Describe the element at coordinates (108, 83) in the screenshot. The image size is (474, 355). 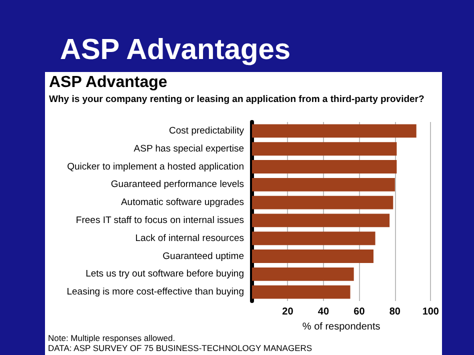
I see `text: ASP Advantage` at that location.